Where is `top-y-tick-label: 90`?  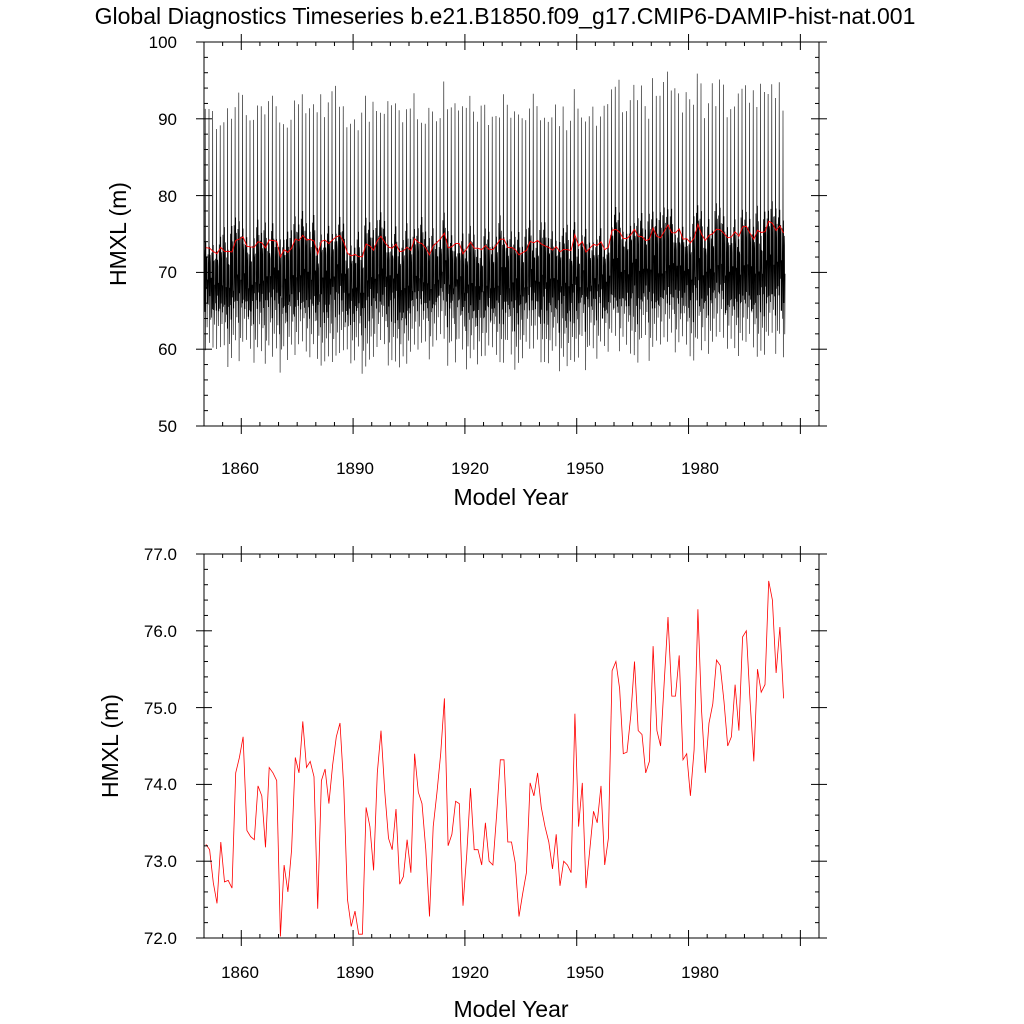 top-y-tick-label: 90 is located at coordinates (167, 119).